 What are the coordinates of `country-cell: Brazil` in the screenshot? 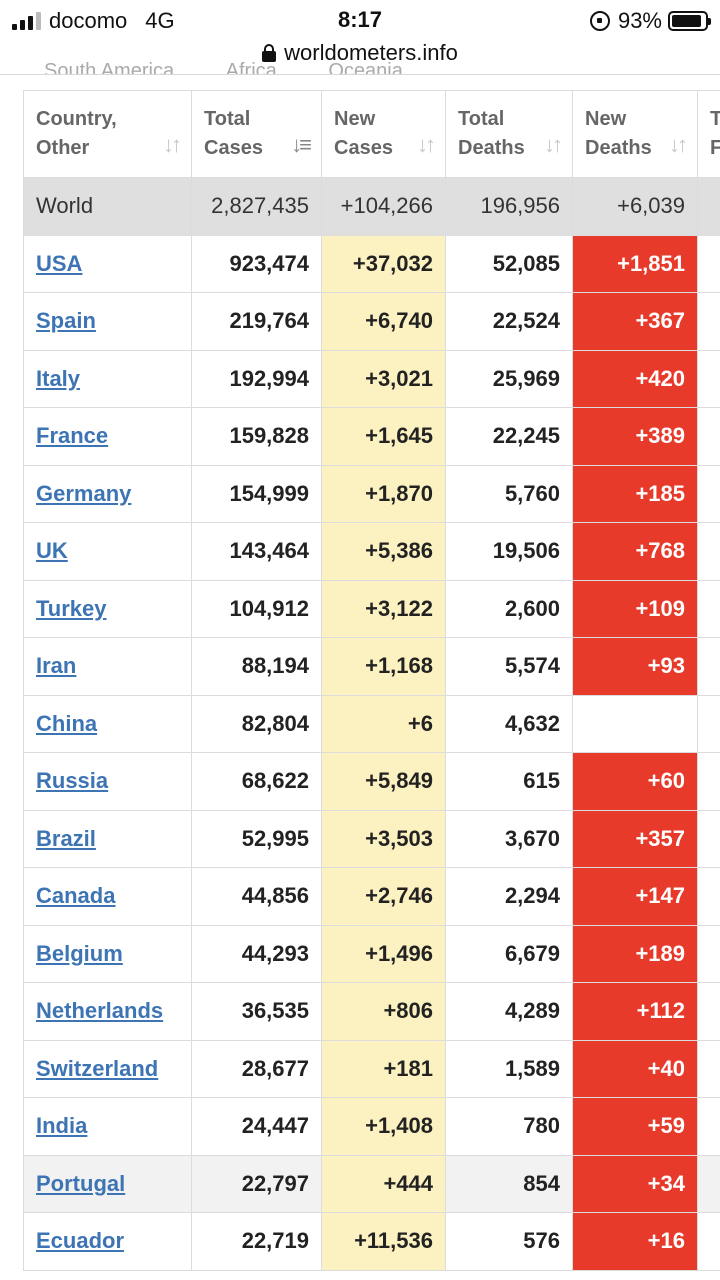 It's located at (107, 838).